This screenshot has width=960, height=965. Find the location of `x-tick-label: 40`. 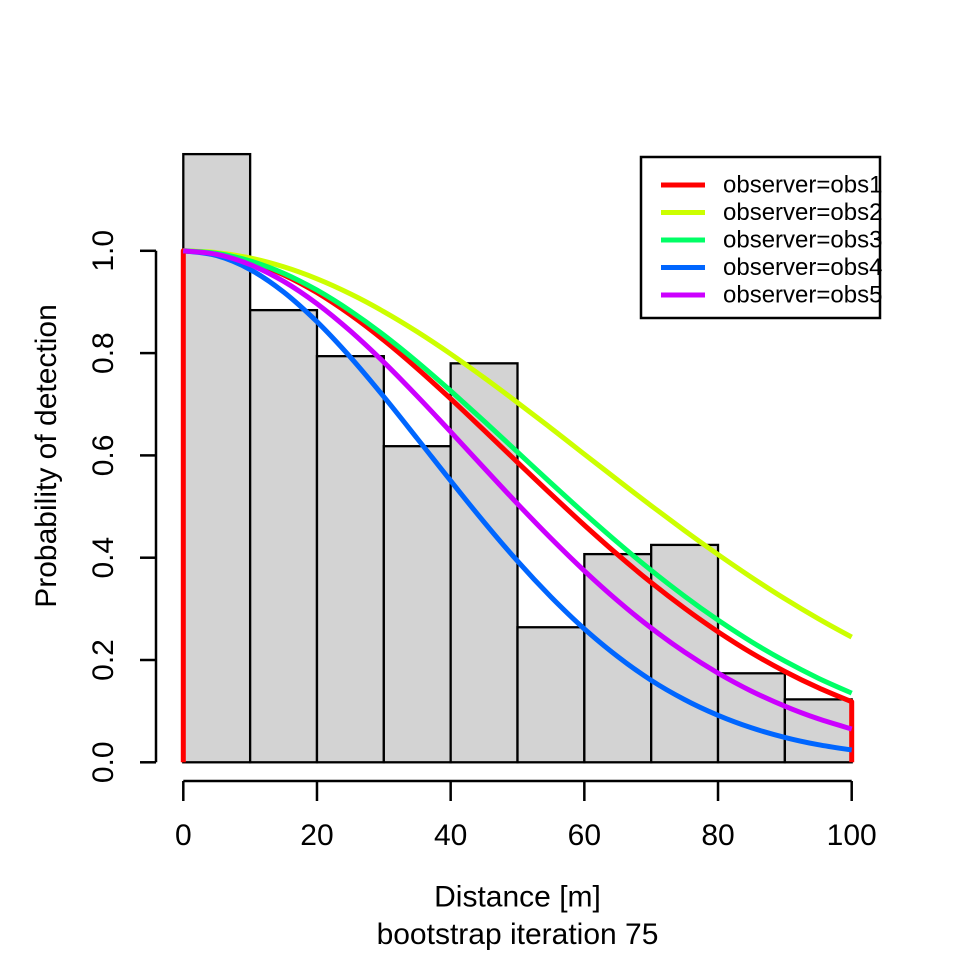

x-tick-label: 40 is located at coordinates (450, 835).